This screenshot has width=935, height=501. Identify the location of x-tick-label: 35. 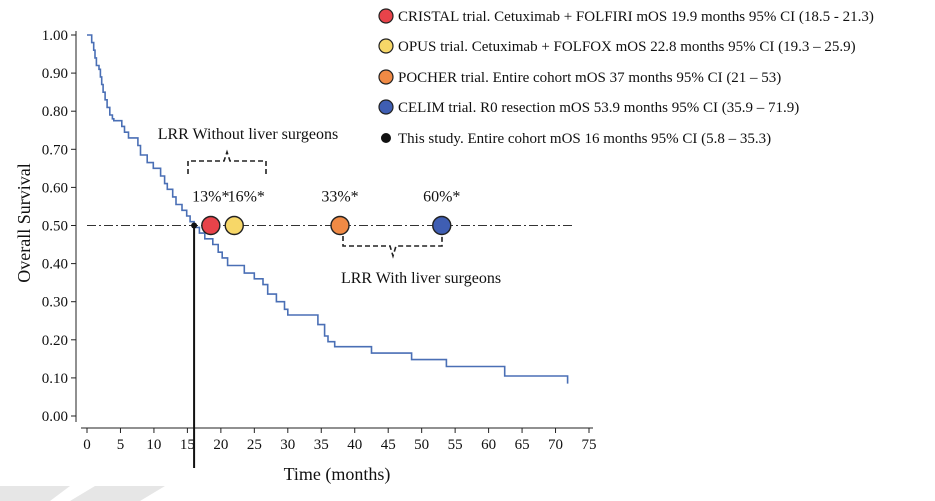
(321, 445).